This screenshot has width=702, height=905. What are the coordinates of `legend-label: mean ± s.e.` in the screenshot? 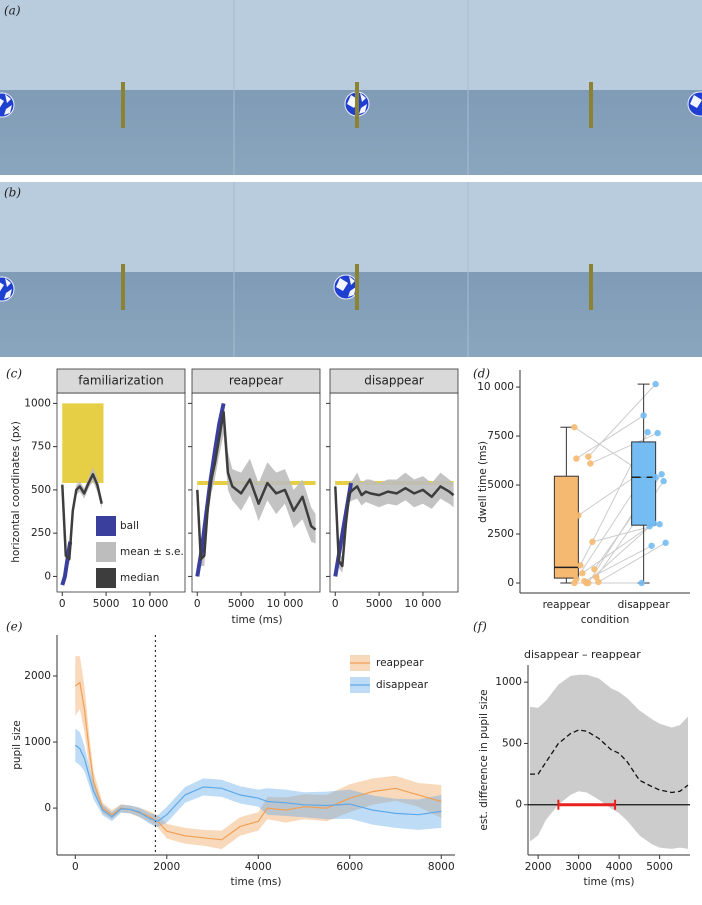 It's located at (152, 552).